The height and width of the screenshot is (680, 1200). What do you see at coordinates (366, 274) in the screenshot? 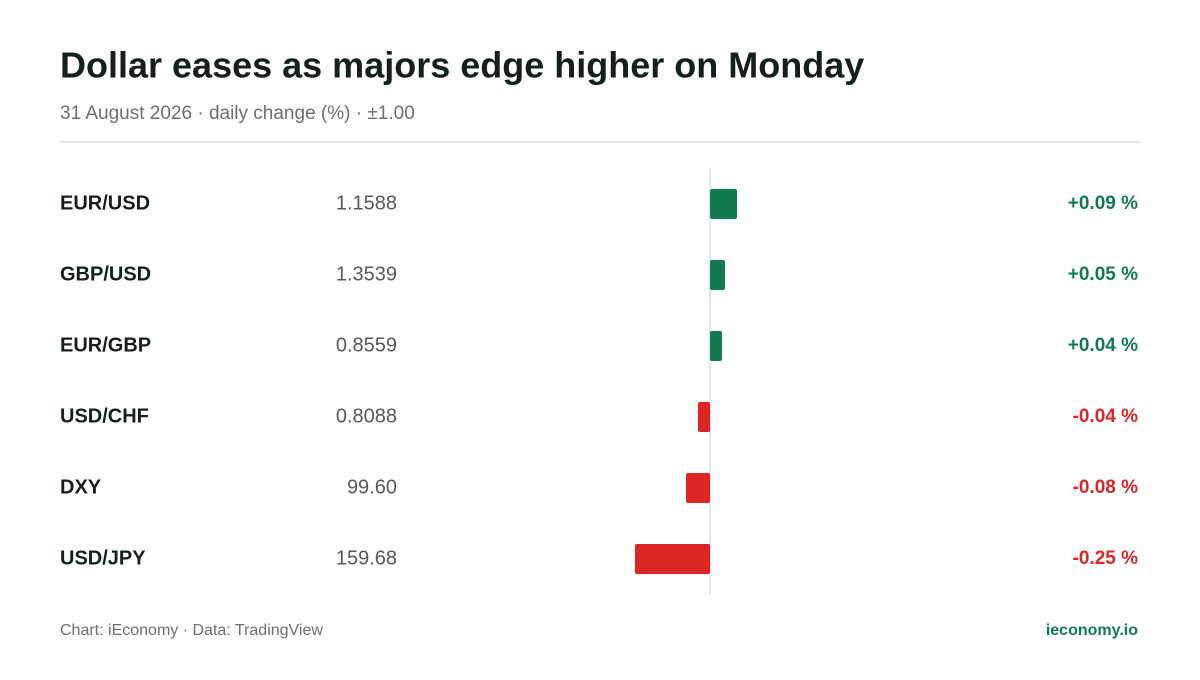
I see `price: 1.3539` at bounding box center [366, 274].